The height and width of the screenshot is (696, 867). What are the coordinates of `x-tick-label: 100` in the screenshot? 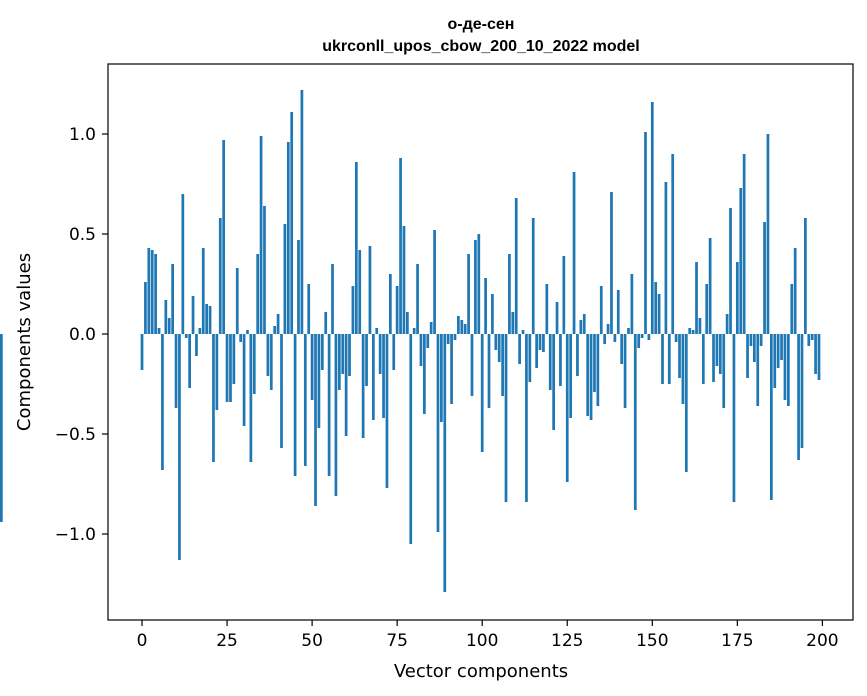 It's located at (482, 641).